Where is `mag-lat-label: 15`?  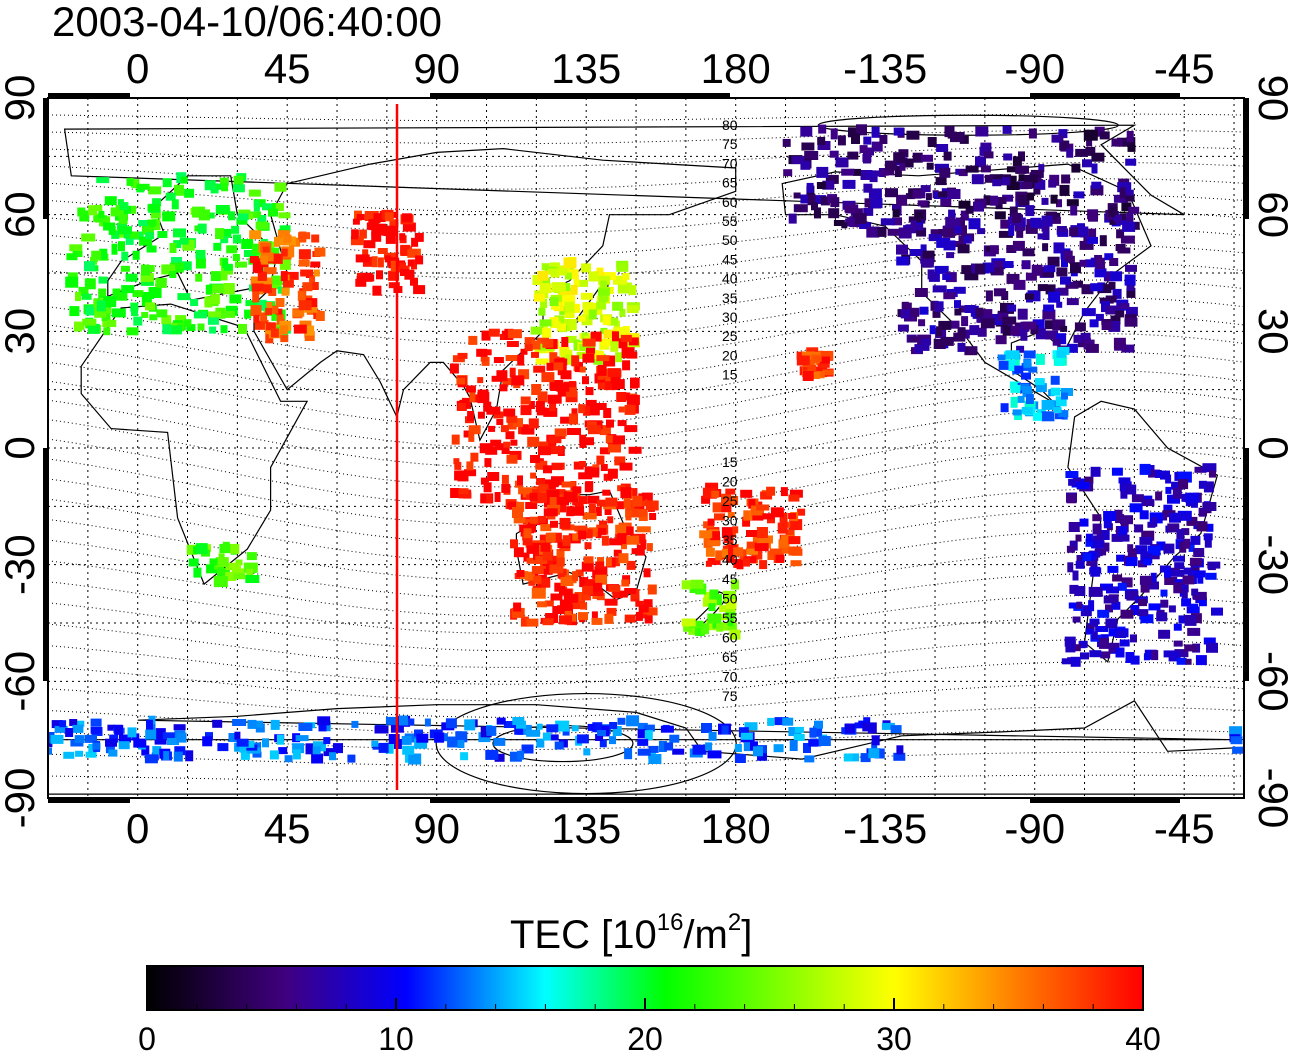
mag-lat-label: 15 is located at coordinates (730, 462).